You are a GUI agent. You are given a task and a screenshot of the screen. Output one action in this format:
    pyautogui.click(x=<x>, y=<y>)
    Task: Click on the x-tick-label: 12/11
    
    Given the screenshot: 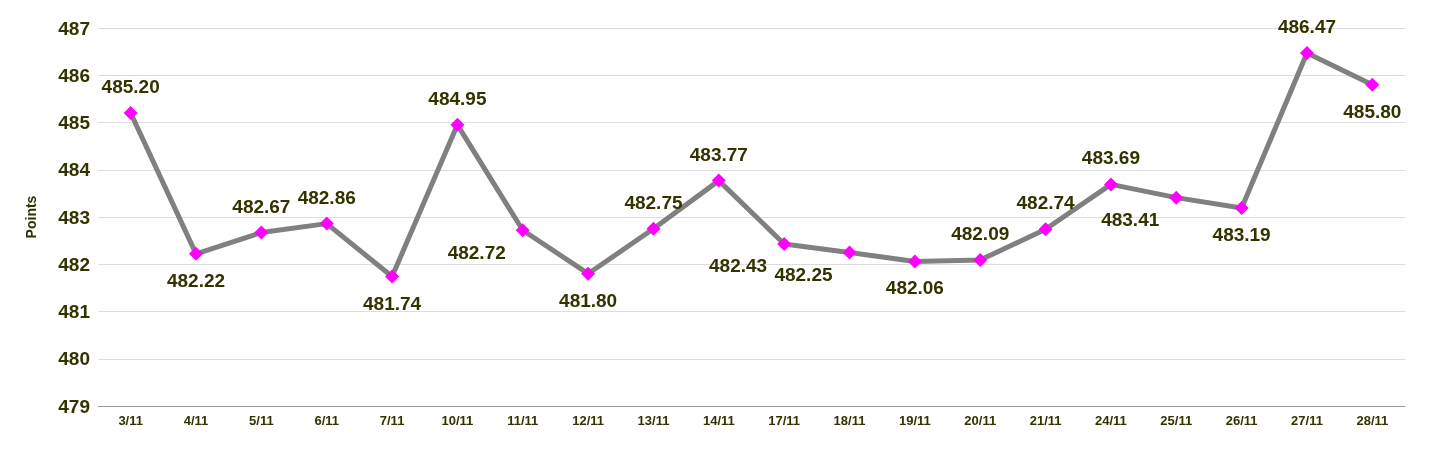 What is the action you would take?
    pyautogui.click(x=588, y=420)
    